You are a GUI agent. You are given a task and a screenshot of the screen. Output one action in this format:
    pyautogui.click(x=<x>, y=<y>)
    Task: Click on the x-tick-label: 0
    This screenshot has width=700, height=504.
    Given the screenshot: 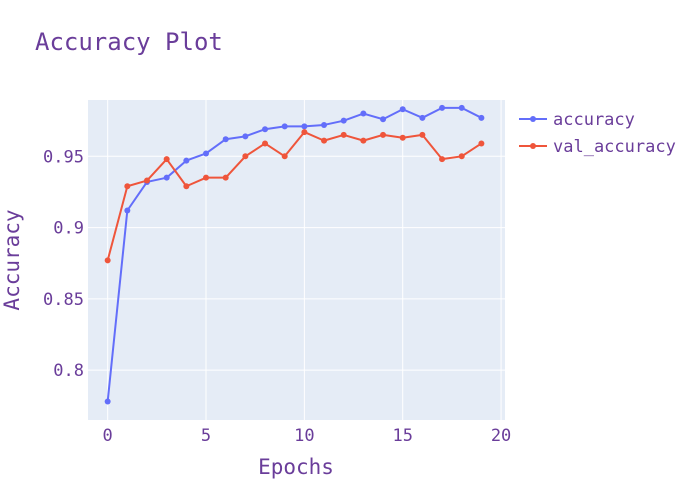 What is the action you would take?
    pyautogui.click(x=108, y=436)
    